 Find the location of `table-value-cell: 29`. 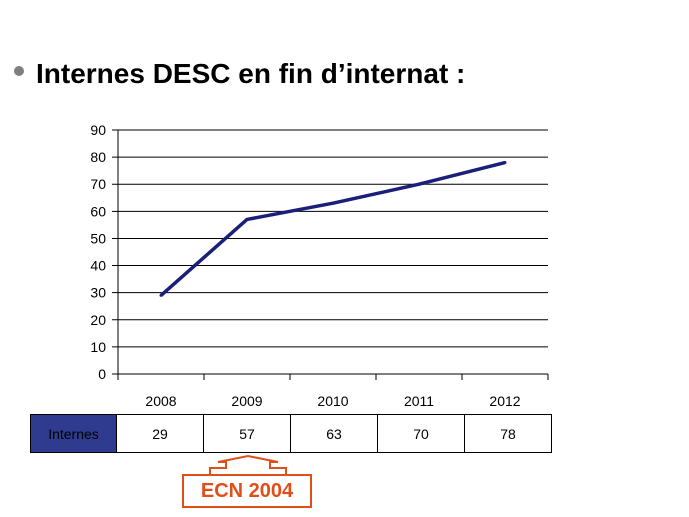

table-value-cell: 29 is located at coordinates (160, 433).